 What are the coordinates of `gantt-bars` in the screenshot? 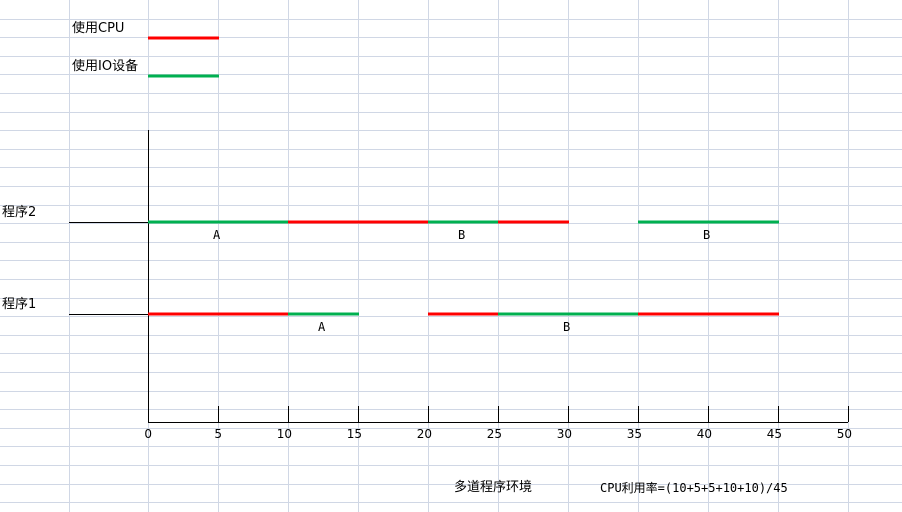 It's located at (463, 268).